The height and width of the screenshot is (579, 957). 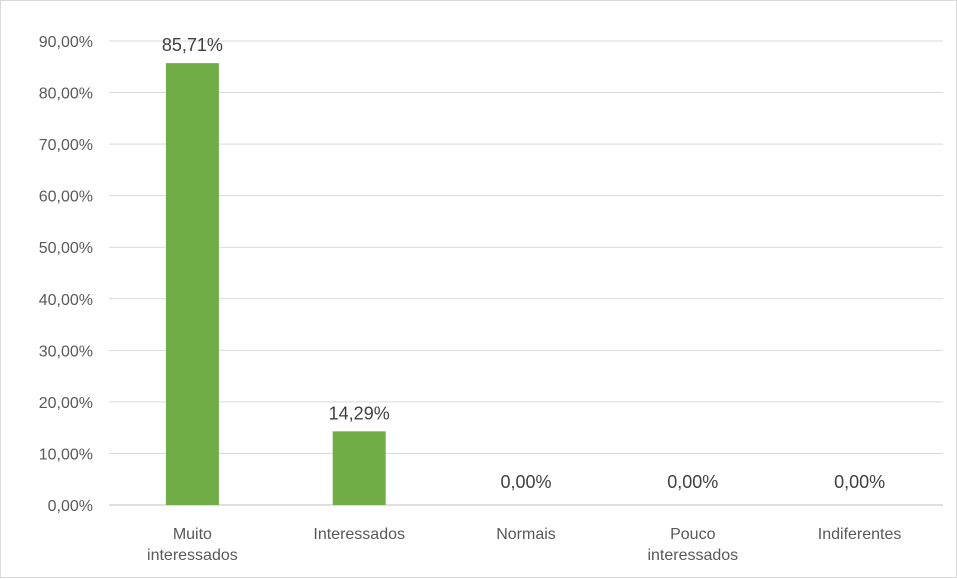 What do you see at coordinates (66, 300) in the screenshot?
I see `y-tick-label: 40,00%` at bounding box center [66, 300].